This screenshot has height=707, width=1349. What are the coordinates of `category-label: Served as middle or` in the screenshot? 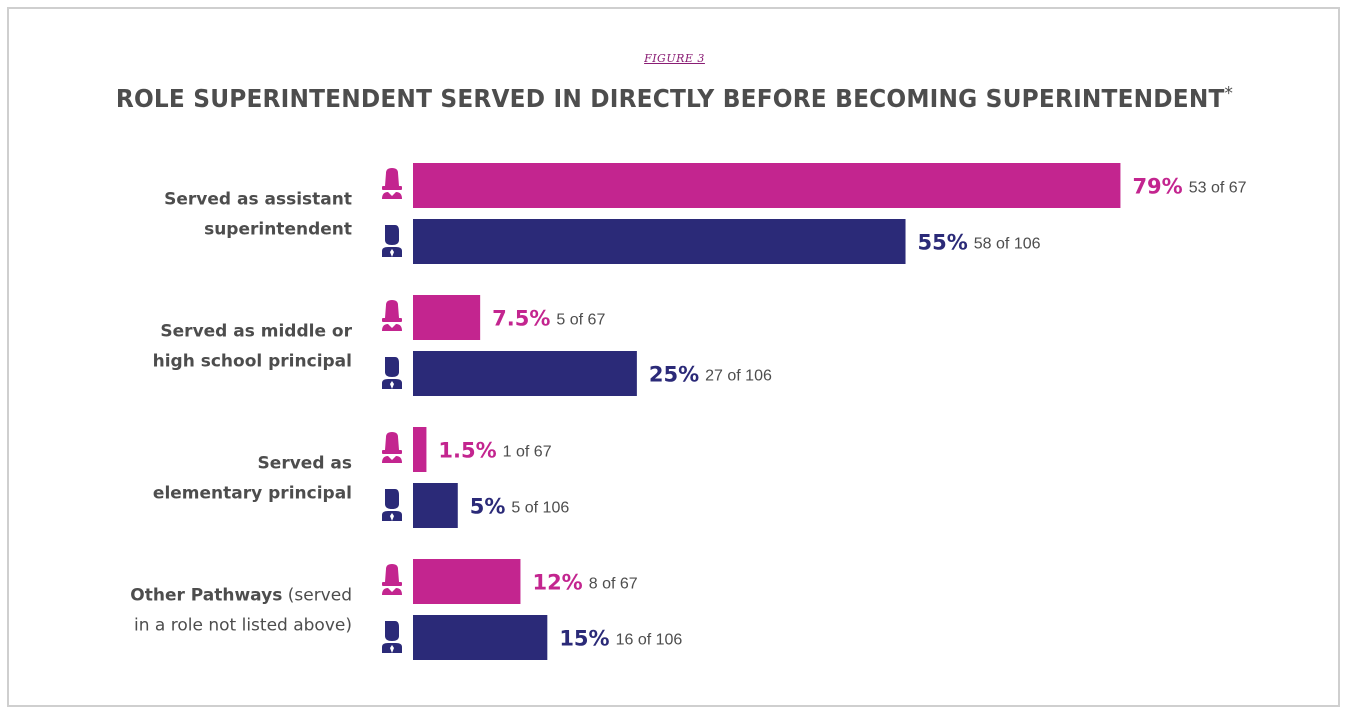 It's located at (256, 332).